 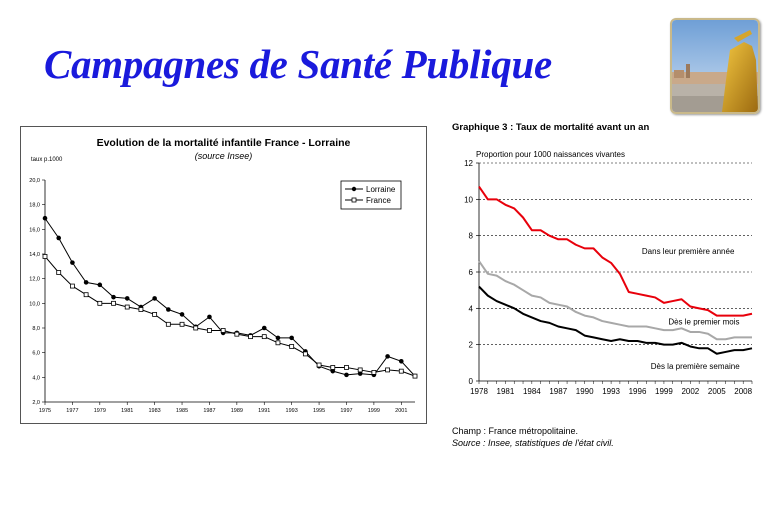 What do you see at coordinates (471, 308) in the screenshot?
I see `y-tick-label: 4` at bounding box center [471, 308].